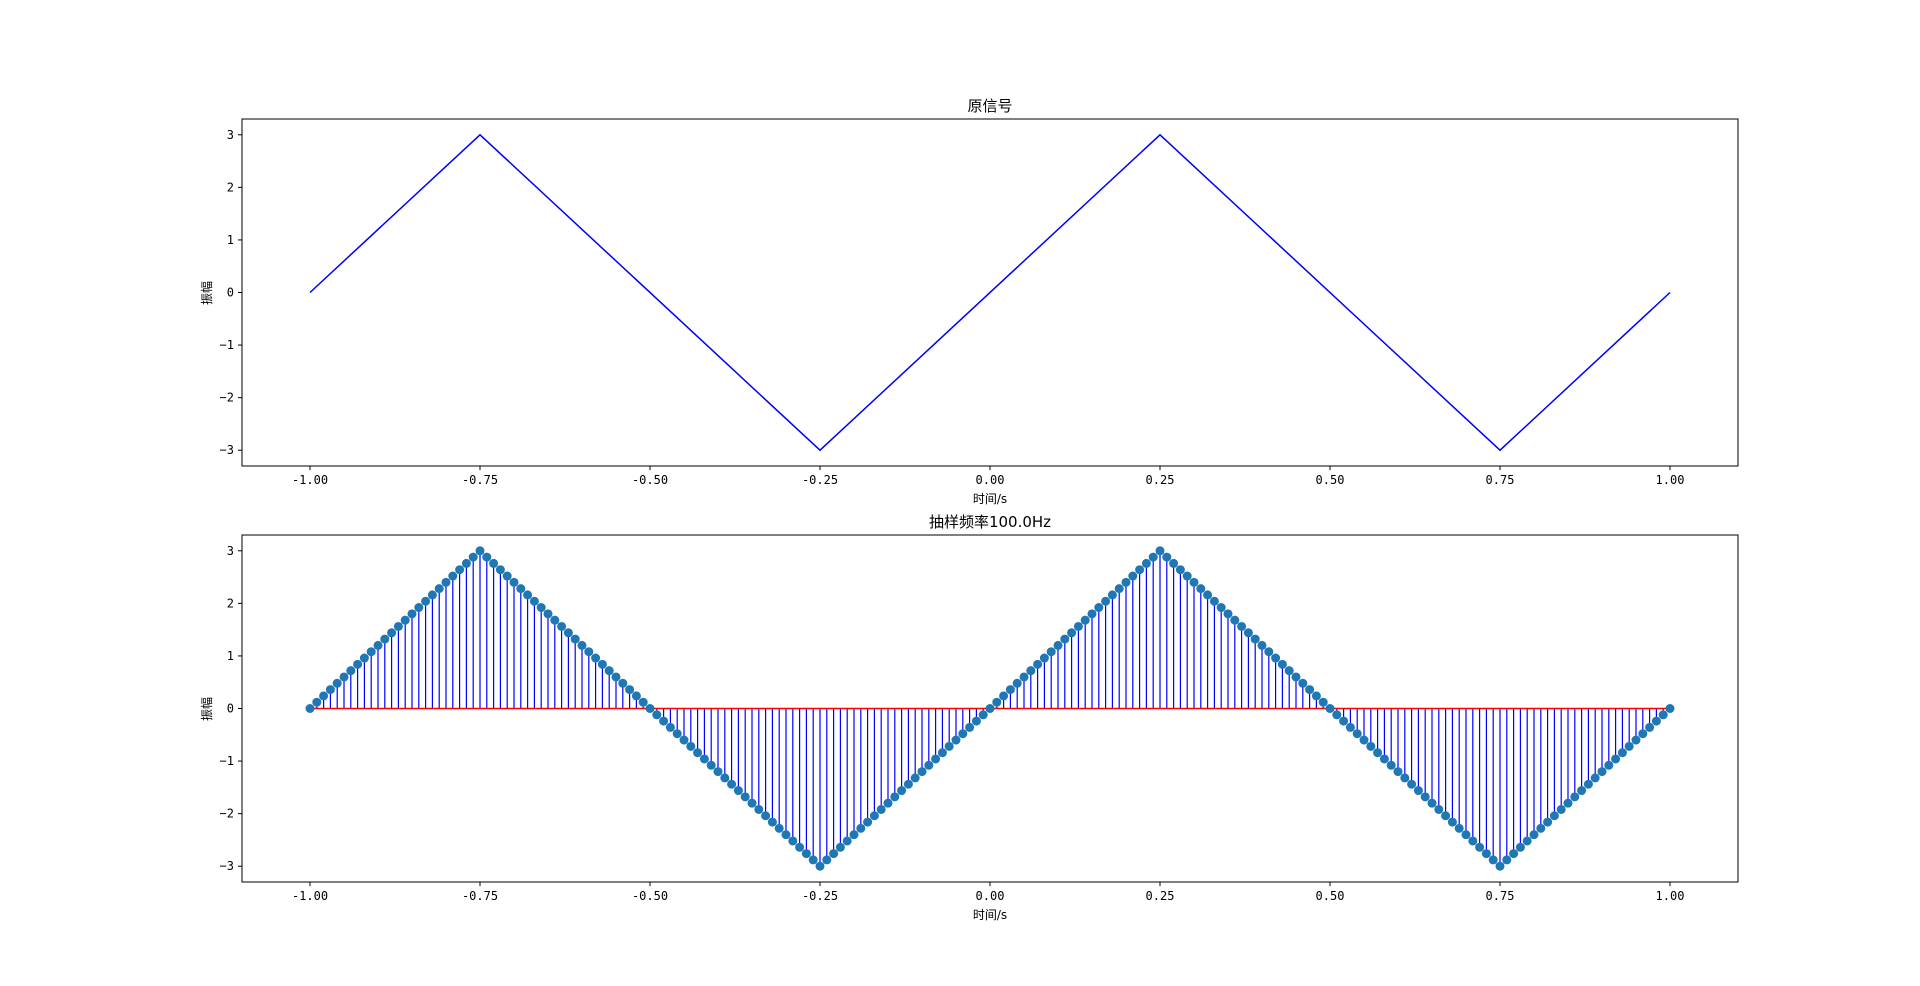  What do you see at coordinates (227, 761) in the screenshot?
I see `y-tick-label: −1` at bounding box center [227, 761].